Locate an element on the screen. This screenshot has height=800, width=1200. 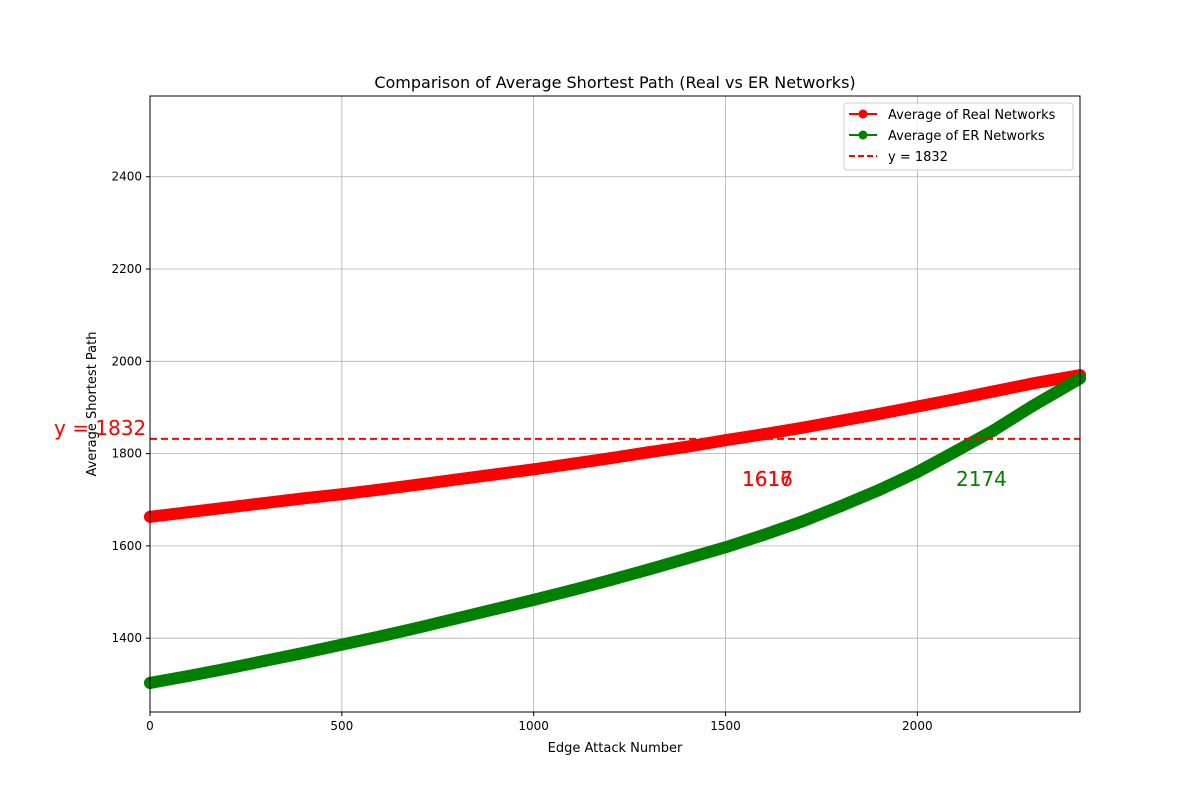
intersection-annotation-real-2: 1617 is located at coordinates (767, 479).